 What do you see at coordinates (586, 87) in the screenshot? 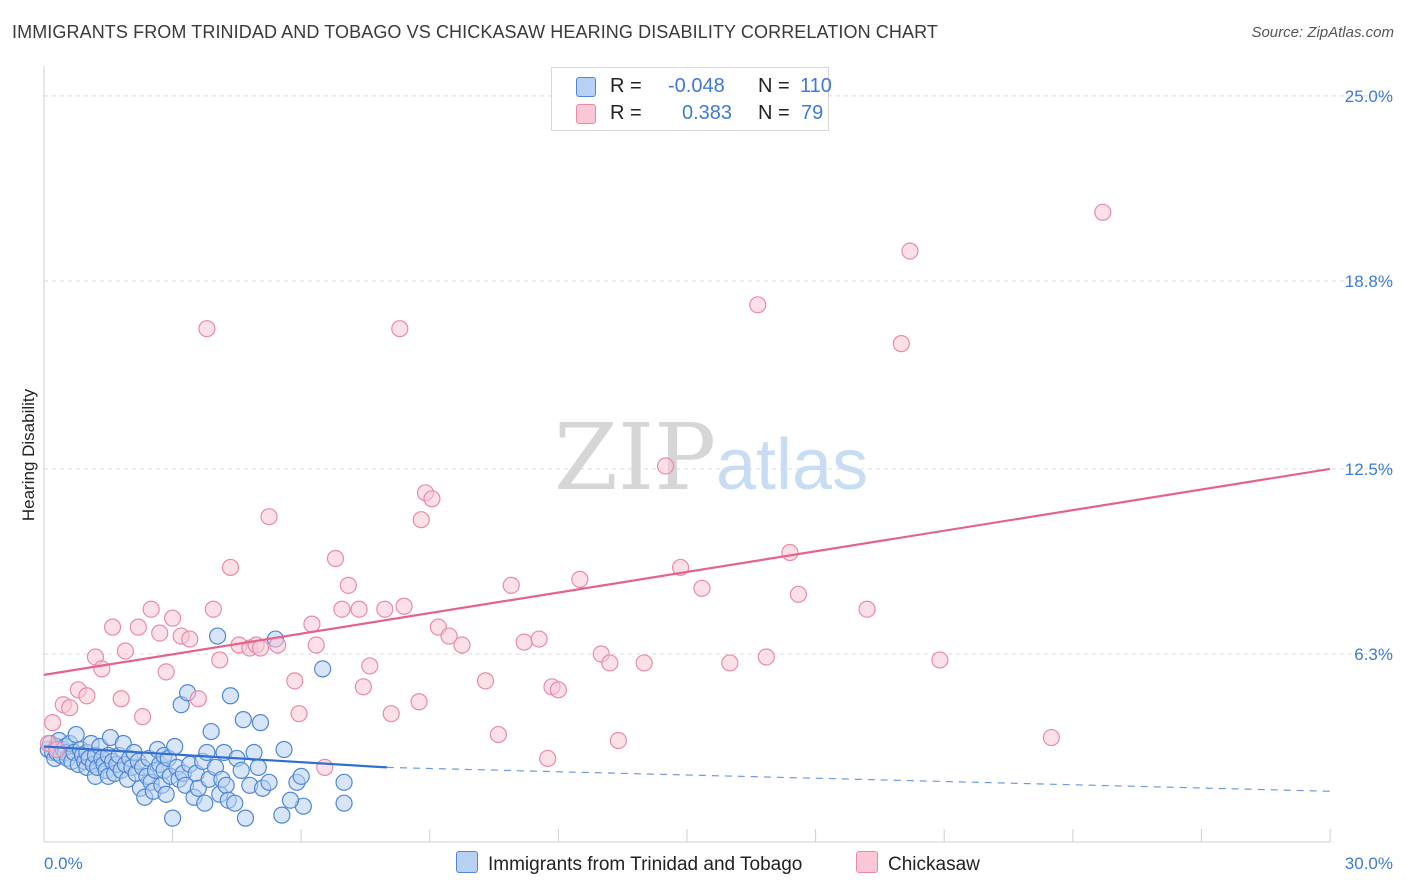
I see `legend-swatch-blue` at bounding box center [586, 87].